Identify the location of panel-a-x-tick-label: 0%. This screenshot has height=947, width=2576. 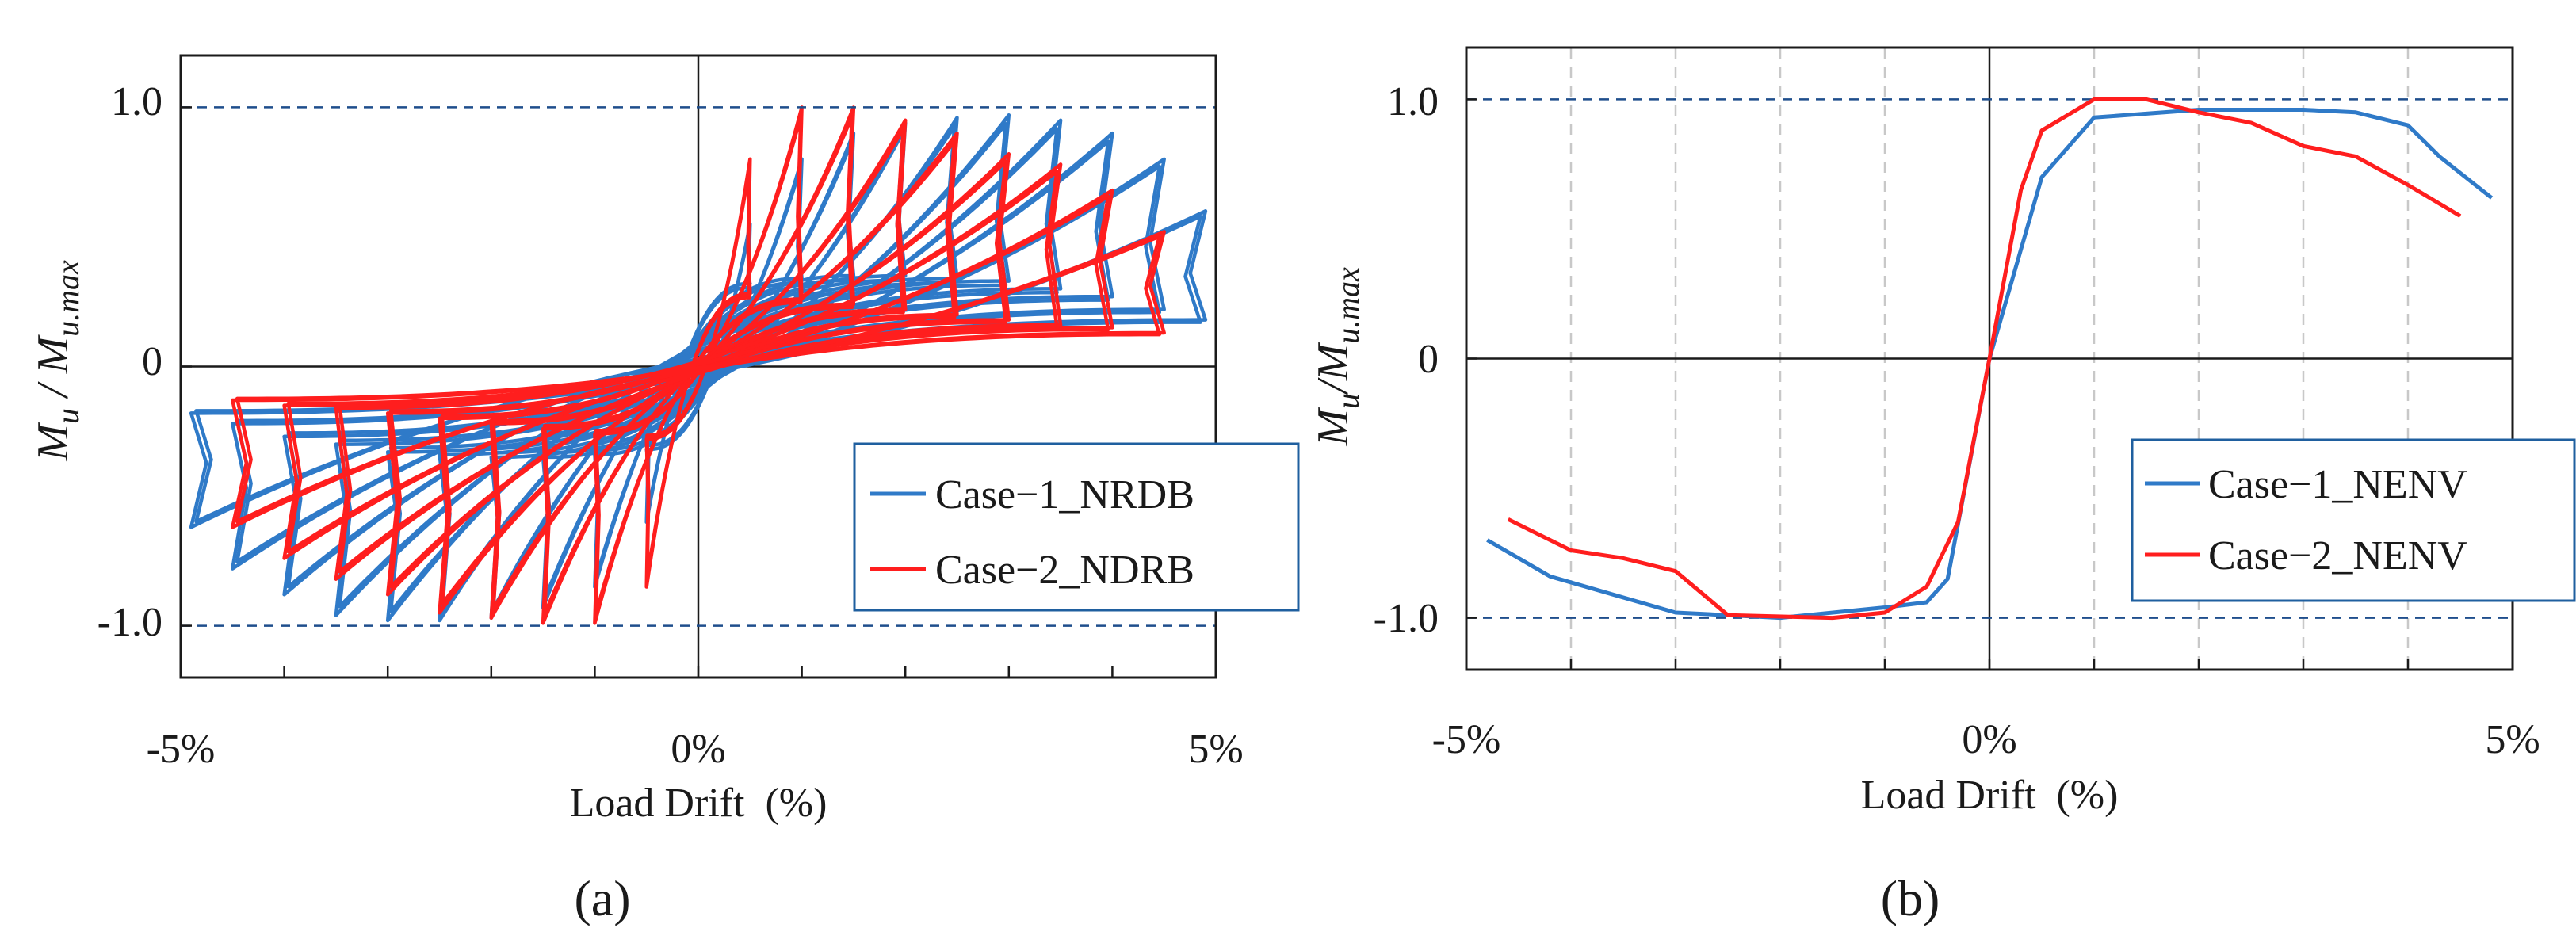
(698, 749).